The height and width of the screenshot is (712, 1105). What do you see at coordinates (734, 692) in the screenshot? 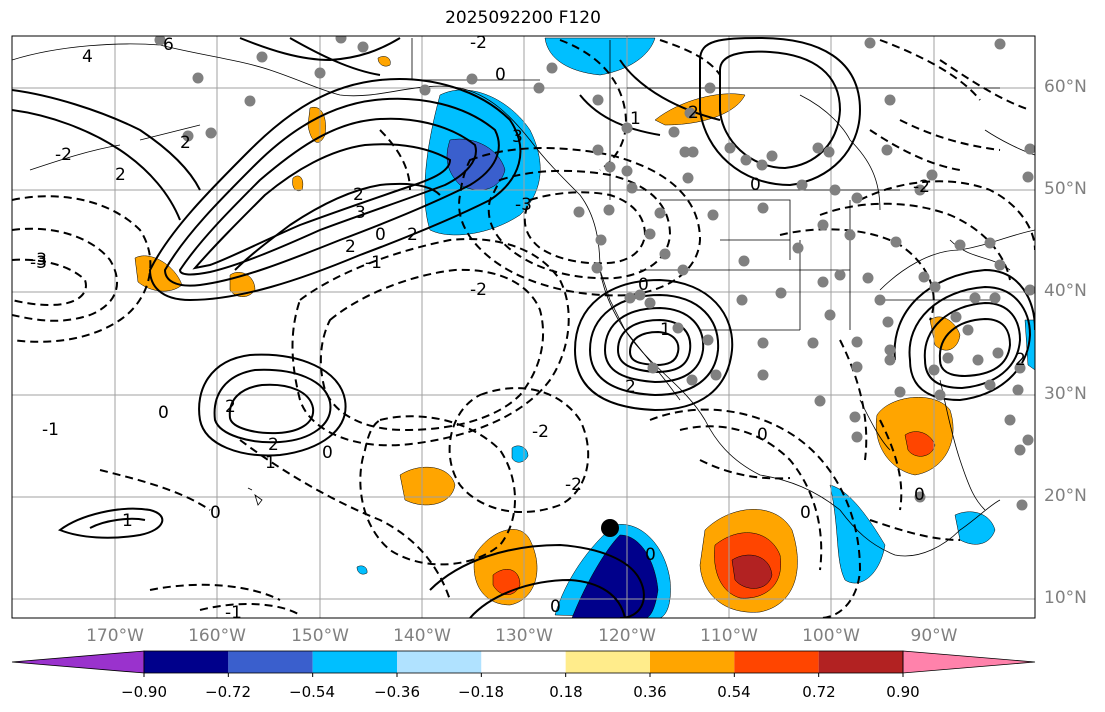
I see `colorbar-tick-label: 0.54` at bounding box center [734, 692].